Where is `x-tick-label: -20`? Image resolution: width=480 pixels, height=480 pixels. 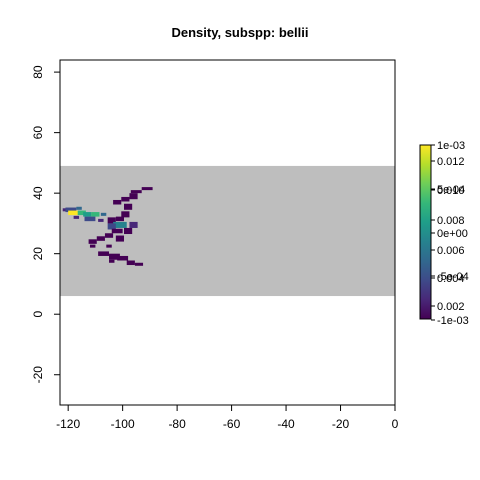
x-tick-label: -20 is located at coordinates (341, 424).